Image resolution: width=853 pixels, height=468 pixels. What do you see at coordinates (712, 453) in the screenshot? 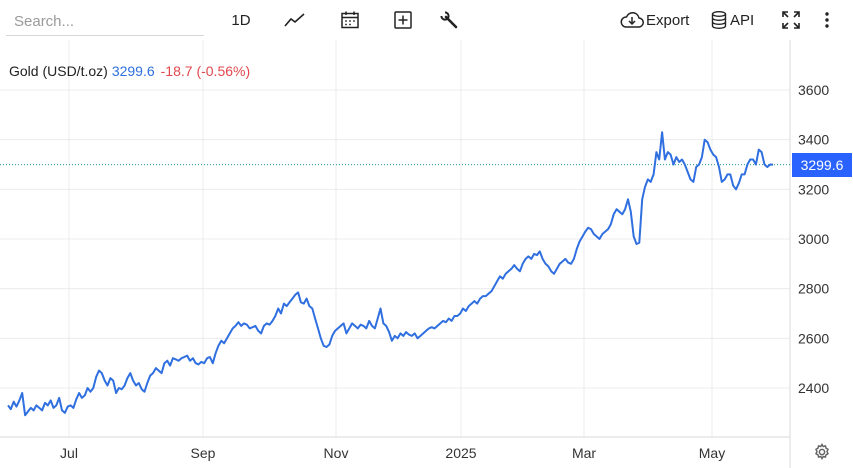
I see `x-tick-label: May` at bounding box center [712, 453].